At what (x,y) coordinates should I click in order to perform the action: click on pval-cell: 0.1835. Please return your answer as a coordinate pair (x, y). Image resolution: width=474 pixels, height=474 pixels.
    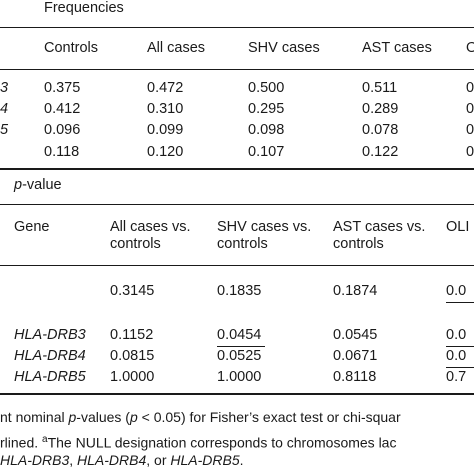
    Looking at the image, I should click on (239, 291).